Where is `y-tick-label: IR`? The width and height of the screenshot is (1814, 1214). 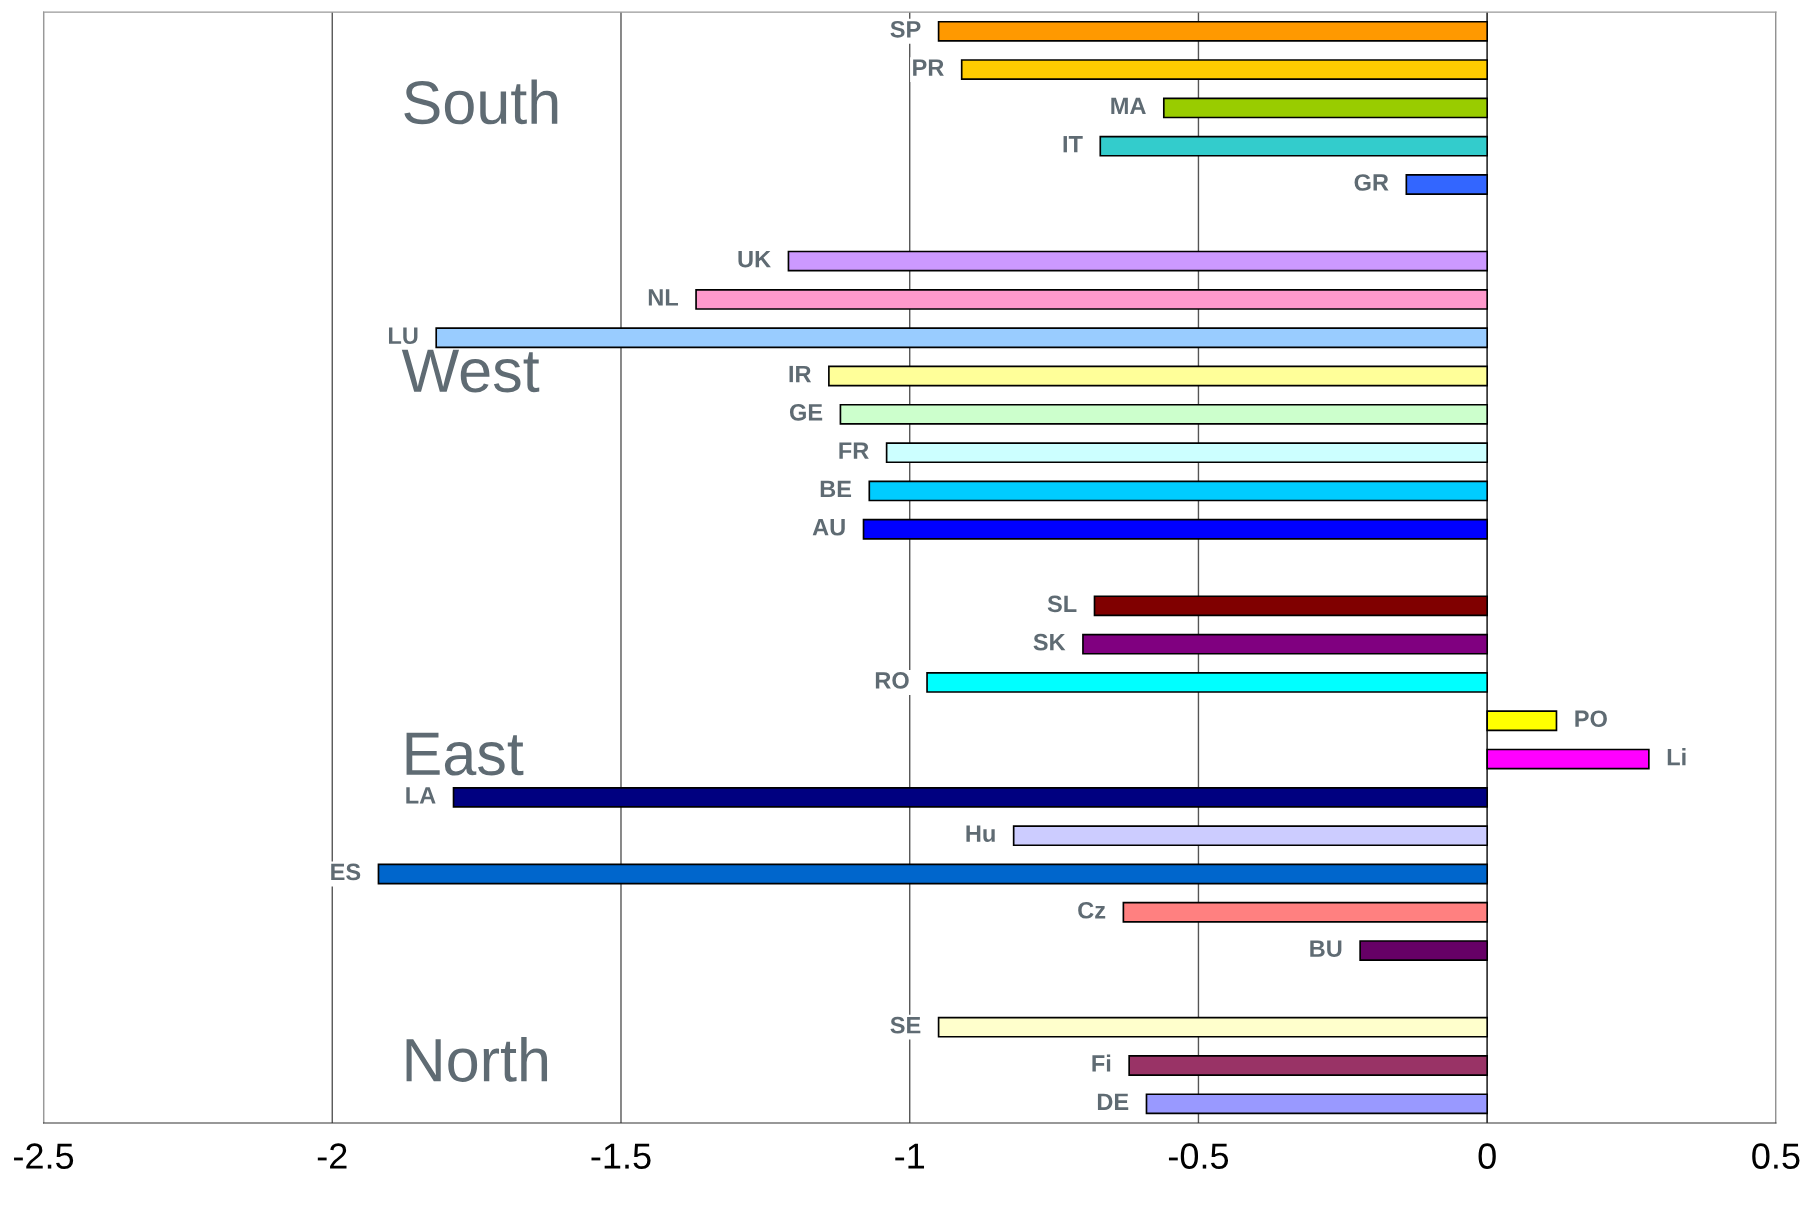 y-tick-label: IR is located at coordinates (800, 374).